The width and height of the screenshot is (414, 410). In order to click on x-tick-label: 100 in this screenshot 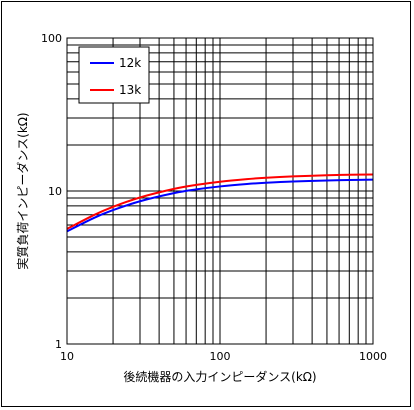, I will do `click(220, 356)`.